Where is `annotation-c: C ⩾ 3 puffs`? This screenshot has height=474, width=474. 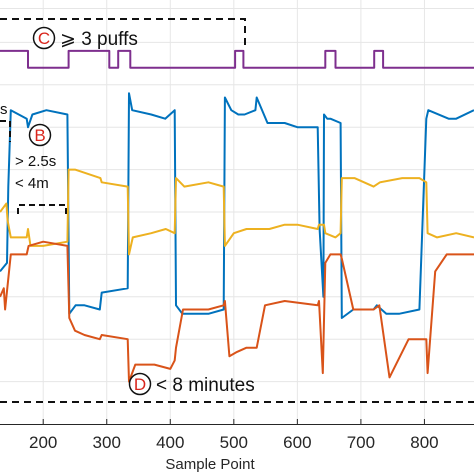 annotation-c: C ⩾ 3 puffs is located at coordinates (123, 34).